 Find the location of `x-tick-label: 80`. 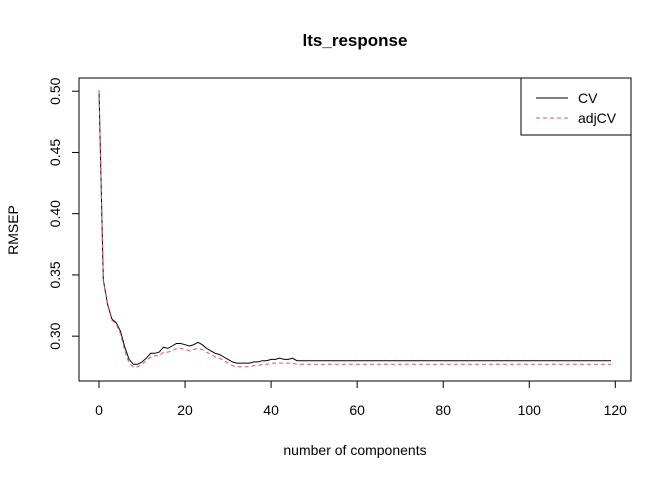

x-tick-label: 80 is located at coordinates (443, 410).